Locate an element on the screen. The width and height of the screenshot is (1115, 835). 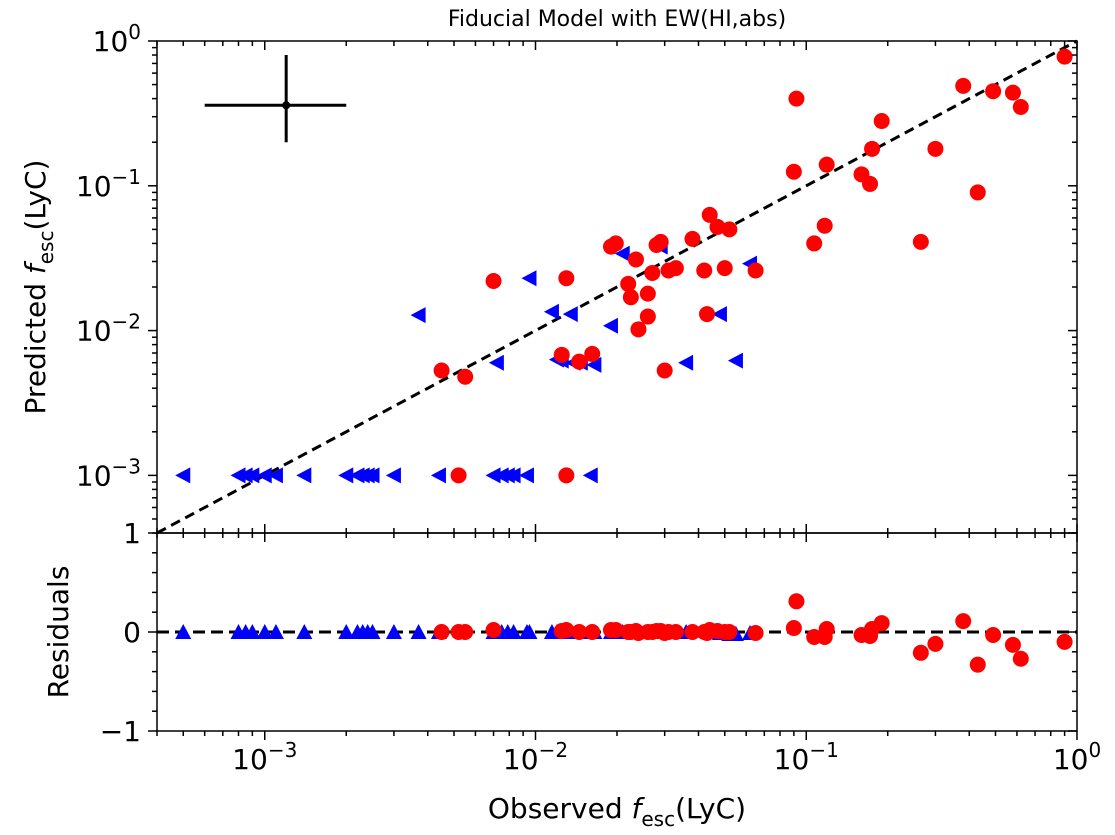
y-tick-label-exponent: −3 is located at coordinates (126, 466).